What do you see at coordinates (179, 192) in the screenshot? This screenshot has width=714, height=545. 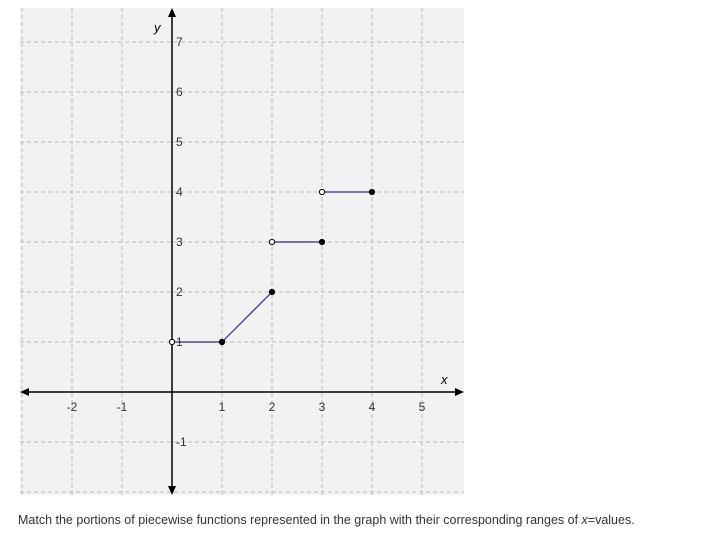 I see `y-tick-label: 4` at bounding box center [179, 192].